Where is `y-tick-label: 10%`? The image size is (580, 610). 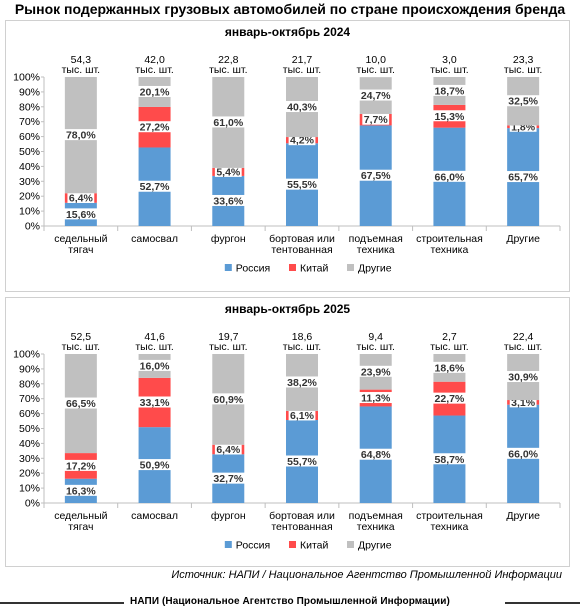
y-tick-label: 10% is located at coordinates (29, 212).